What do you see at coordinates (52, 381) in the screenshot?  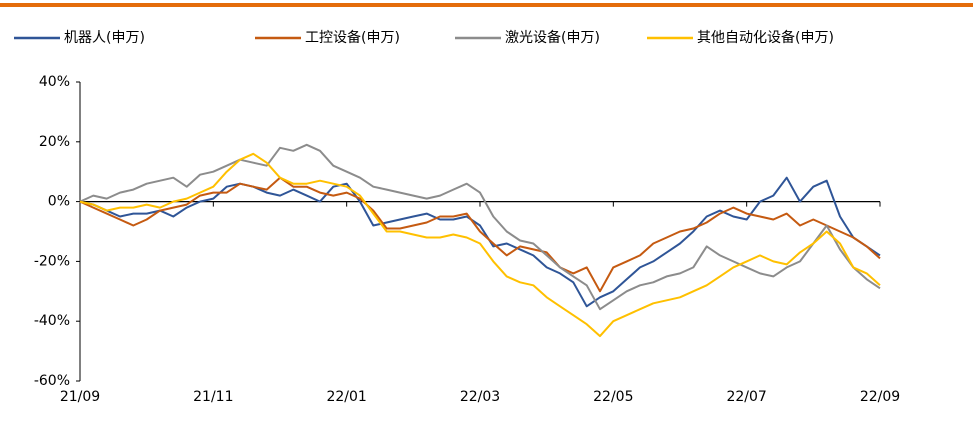 I see `y-tick-label: -60%` at bounding box center [52, 381].